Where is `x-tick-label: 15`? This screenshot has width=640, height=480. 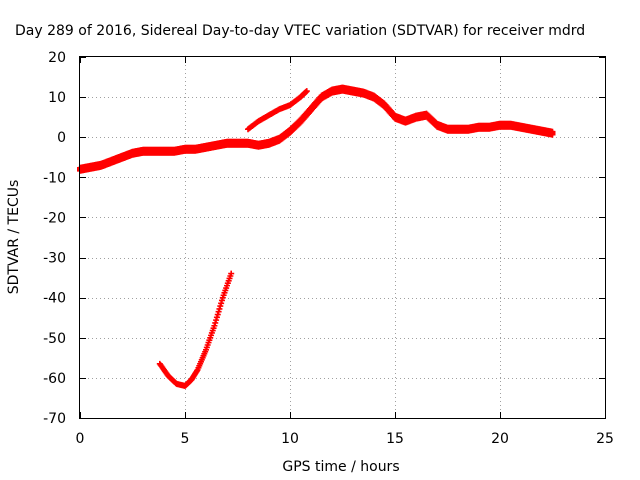
x-tick-label: 15 is located at coordinates (395, 439).